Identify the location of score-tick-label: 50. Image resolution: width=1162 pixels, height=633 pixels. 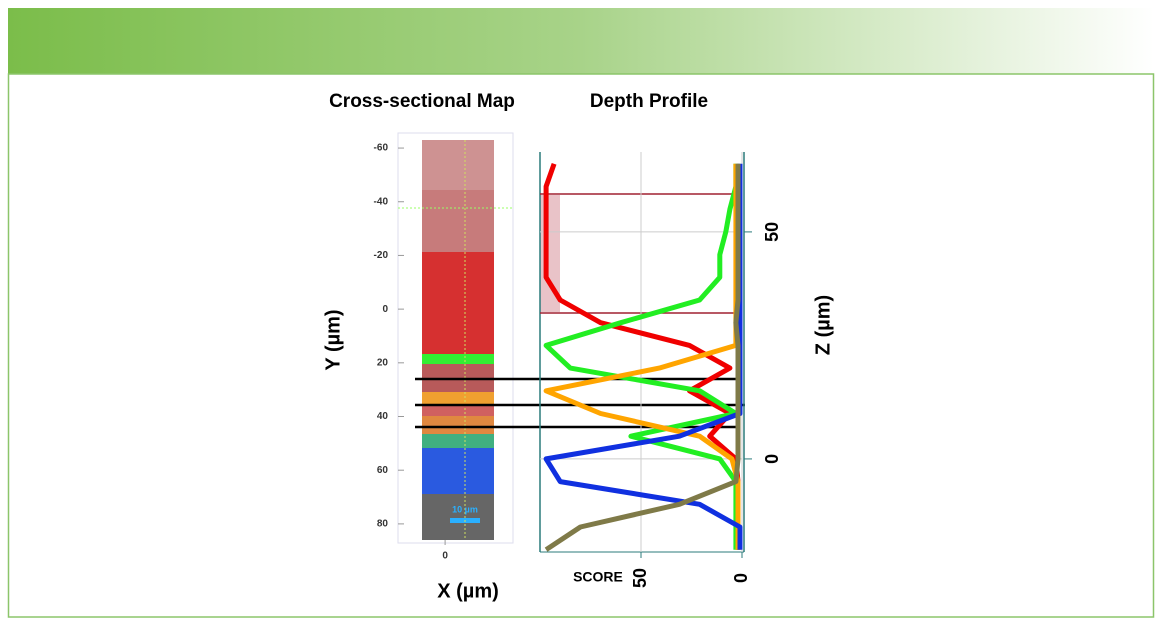
(640, 578).